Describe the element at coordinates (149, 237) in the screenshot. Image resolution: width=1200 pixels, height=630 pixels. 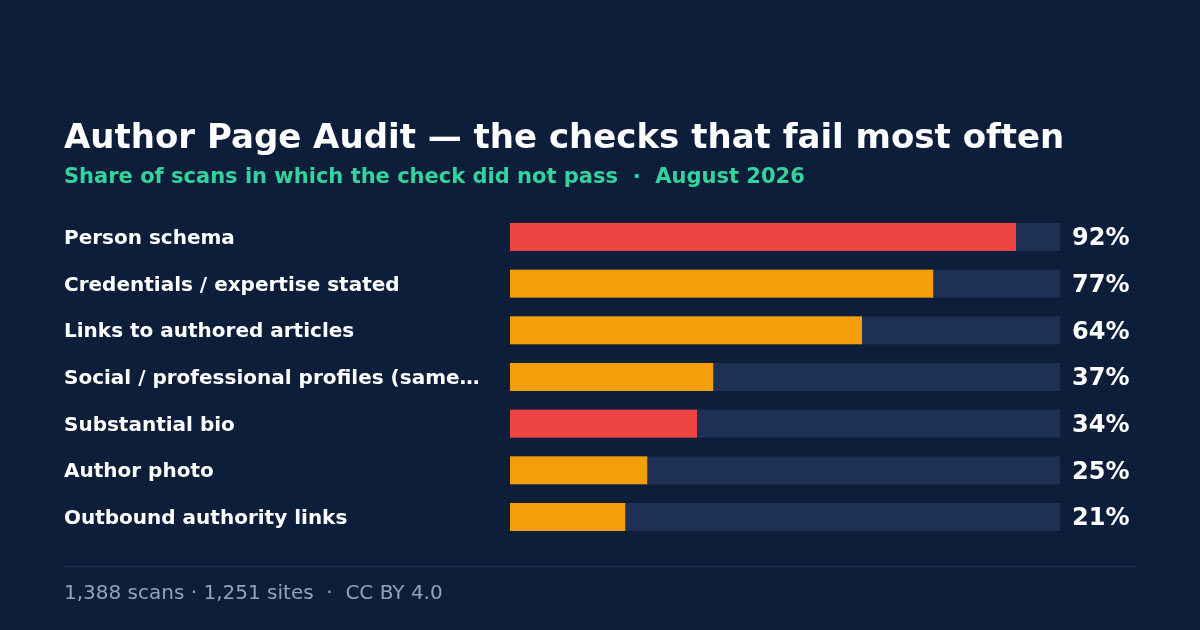
I see `y-tick-label: Person schema` at that location.